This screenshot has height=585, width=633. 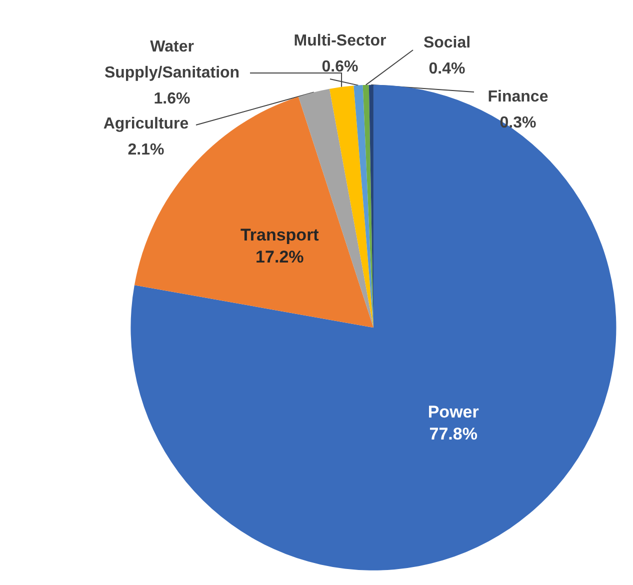 What do you see at coordinates (518, 123) in the screenshot?
I see `data-label: 0.3%` at bounding box center [518, 123].